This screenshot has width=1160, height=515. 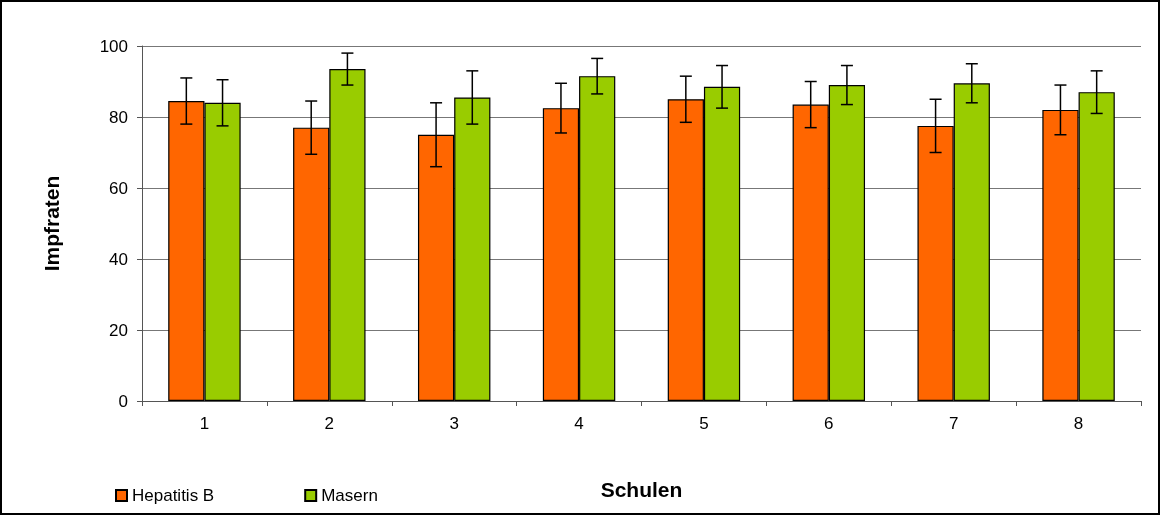 I want to click on x-tick-label: 5, so click(x=704, y=423).